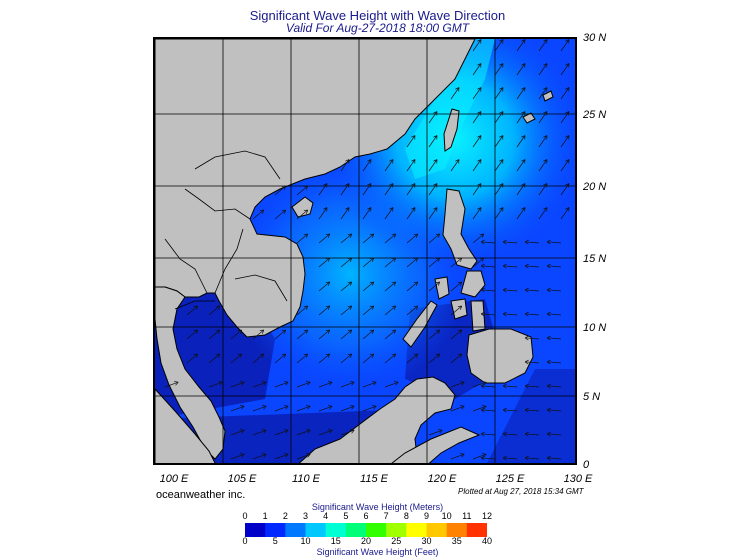  Describe the element at coordinates (346, 516) in the screenshot. I see `colorbar-meter-tick: 5` at that location.